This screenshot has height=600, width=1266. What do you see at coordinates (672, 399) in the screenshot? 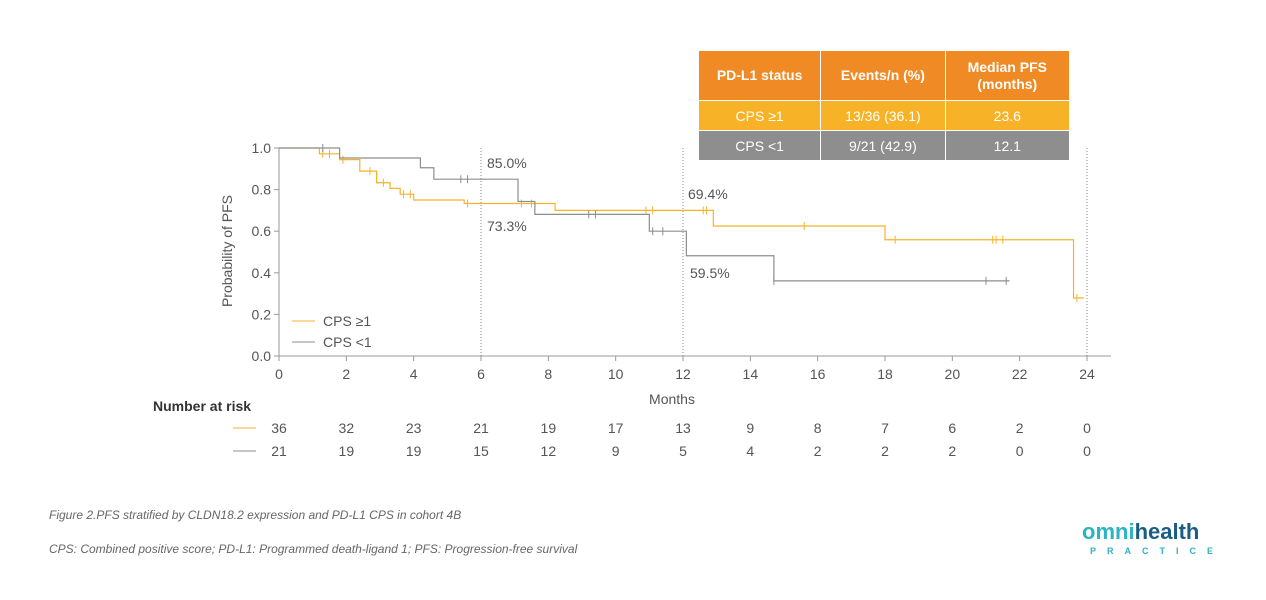
I see `x-axis-title: Months` at bounding box center [672, 399].